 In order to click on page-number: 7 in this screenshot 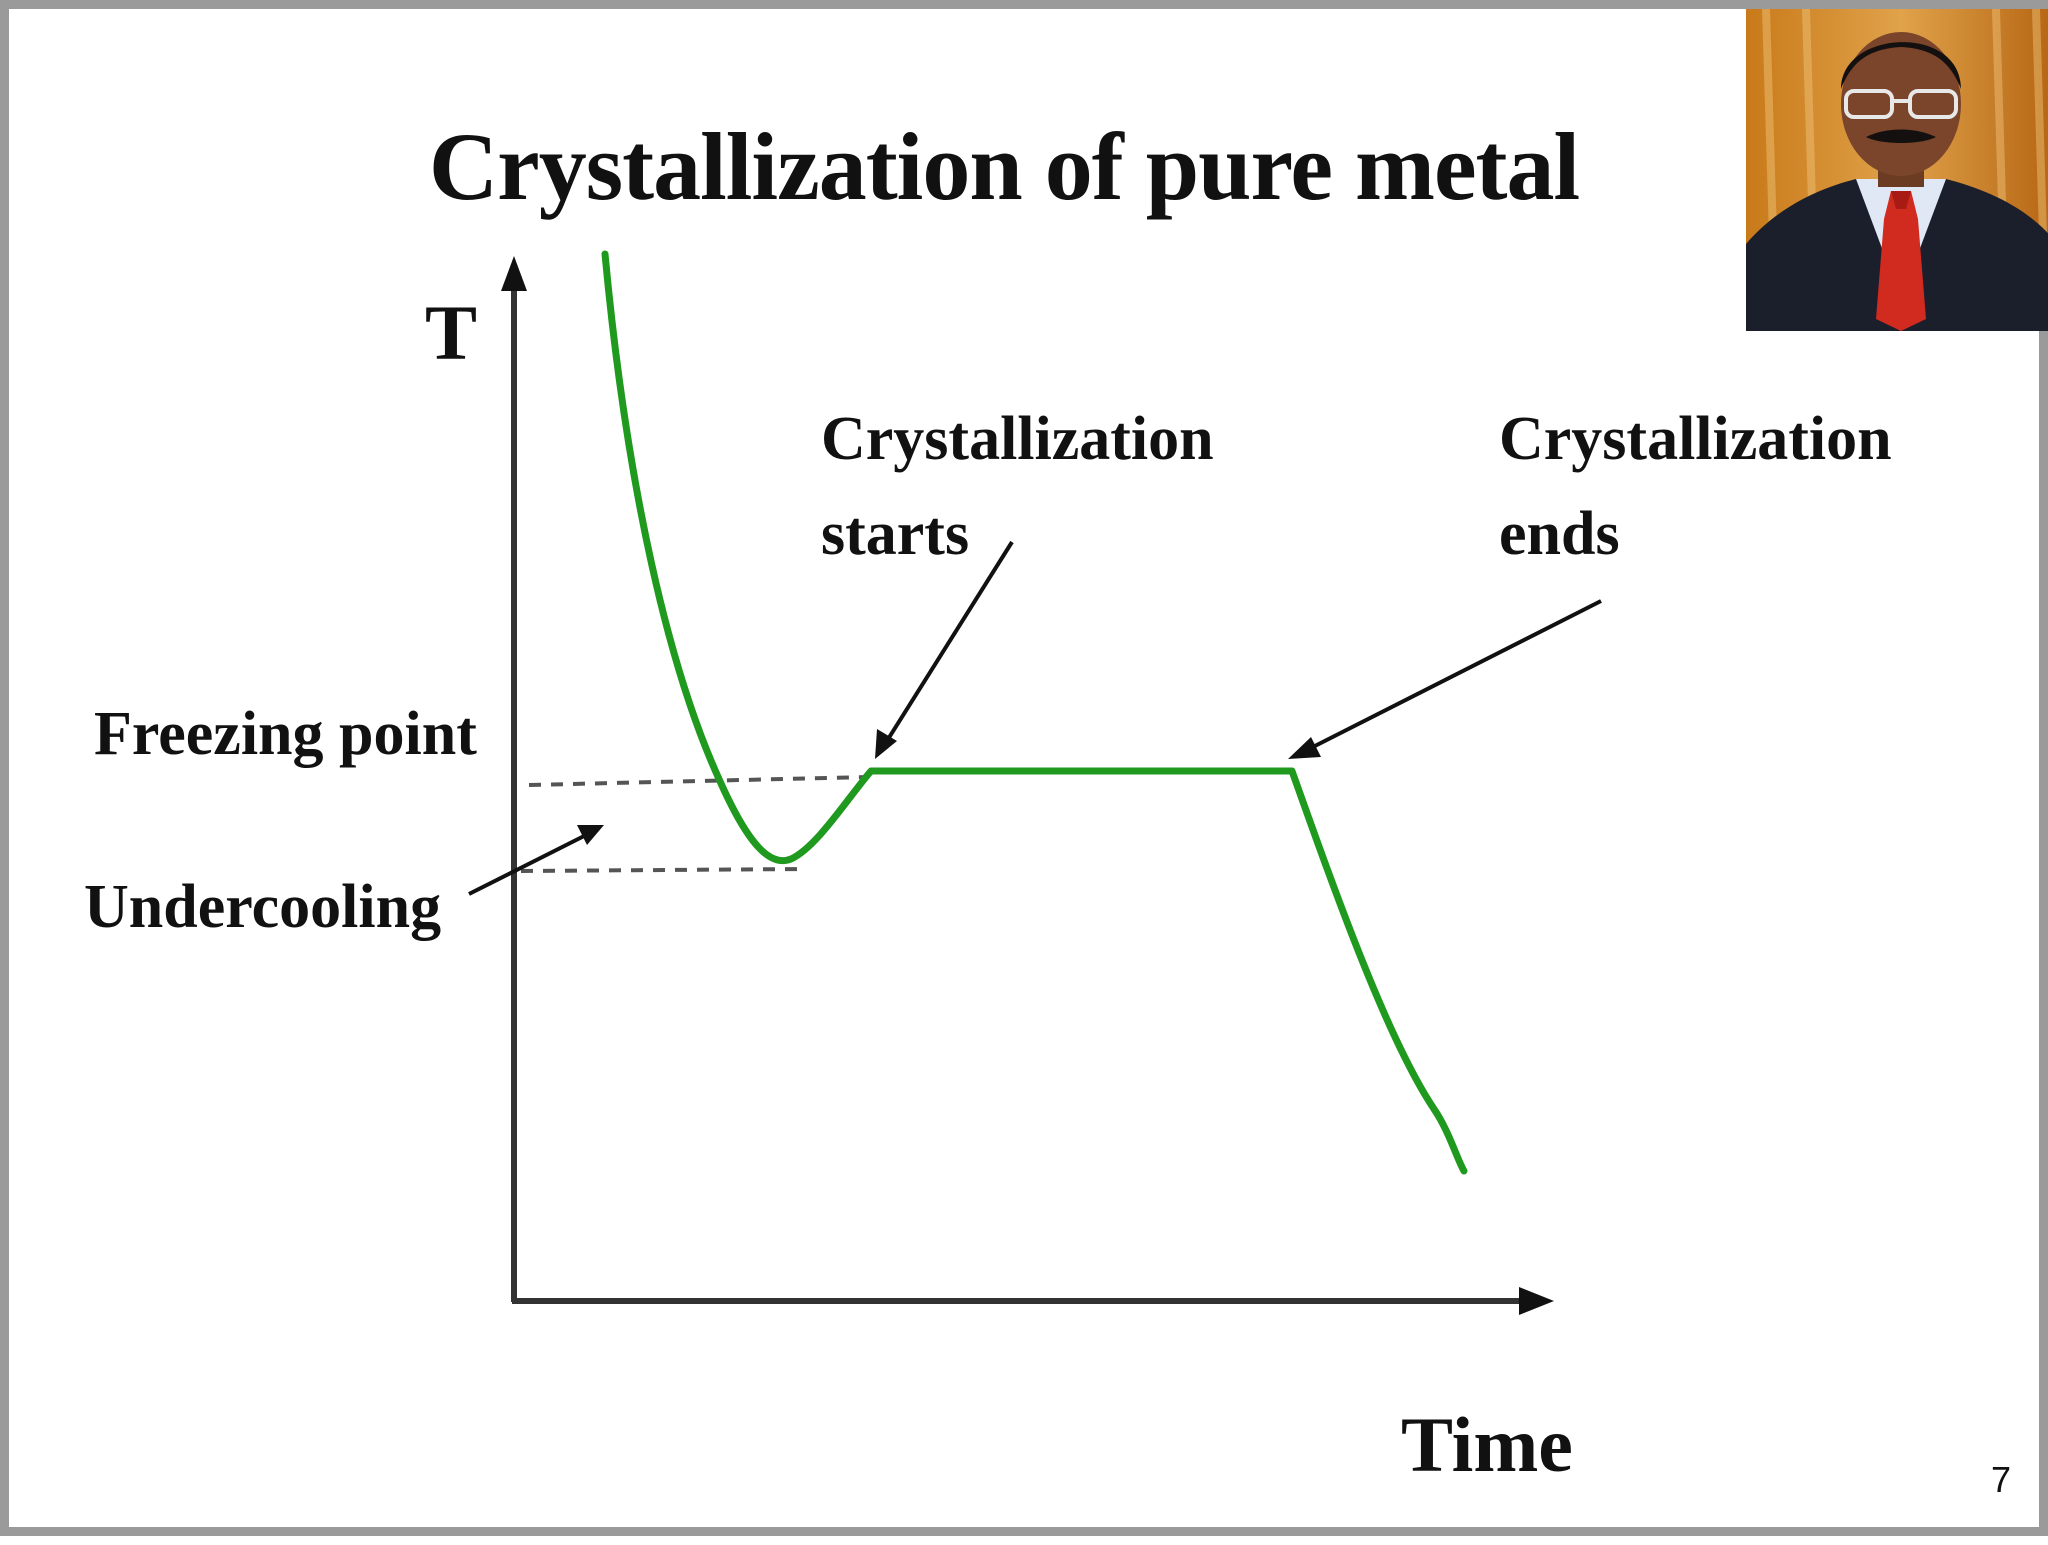, I will do `click(2000, 1479)`.